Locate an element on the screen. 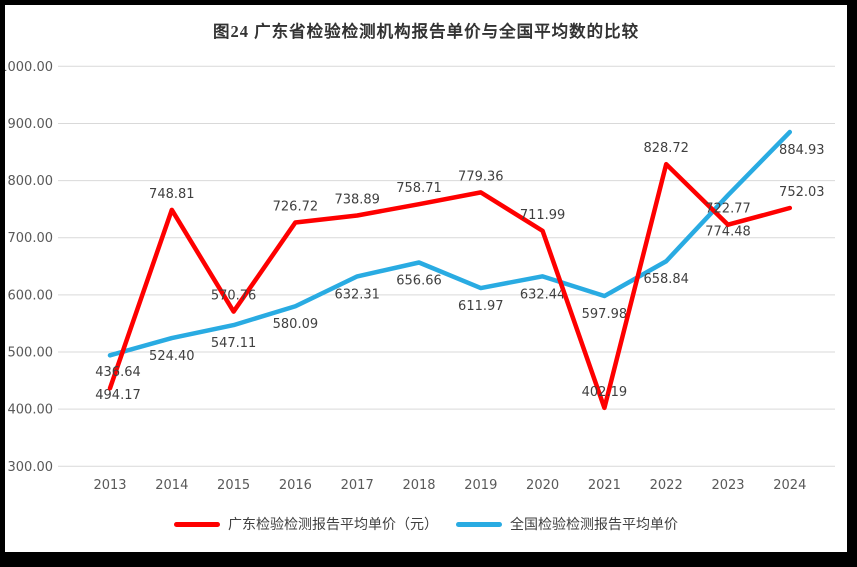 This screenshot has width=857, height=567. x-tick-label: 2024 is located at coordinates (789, 485).